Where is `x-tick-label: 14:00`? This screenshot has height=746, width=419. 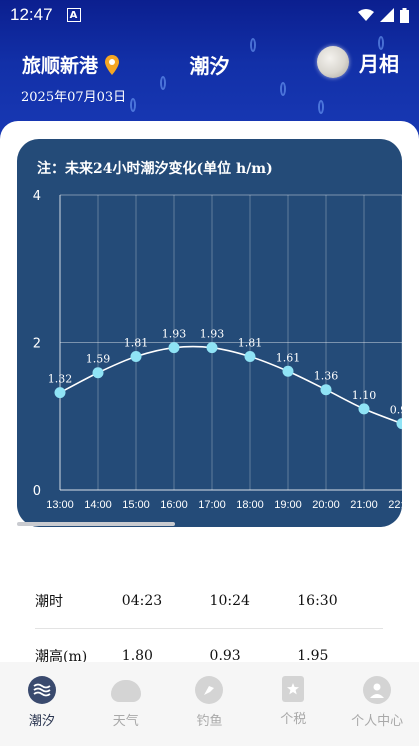 x-tick-label: 14:00 is located at coordinates (98, 505).